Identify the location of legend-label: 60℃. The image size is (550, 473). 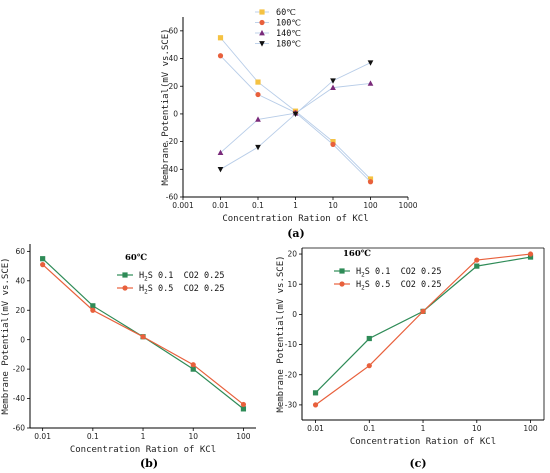
(286, 13).